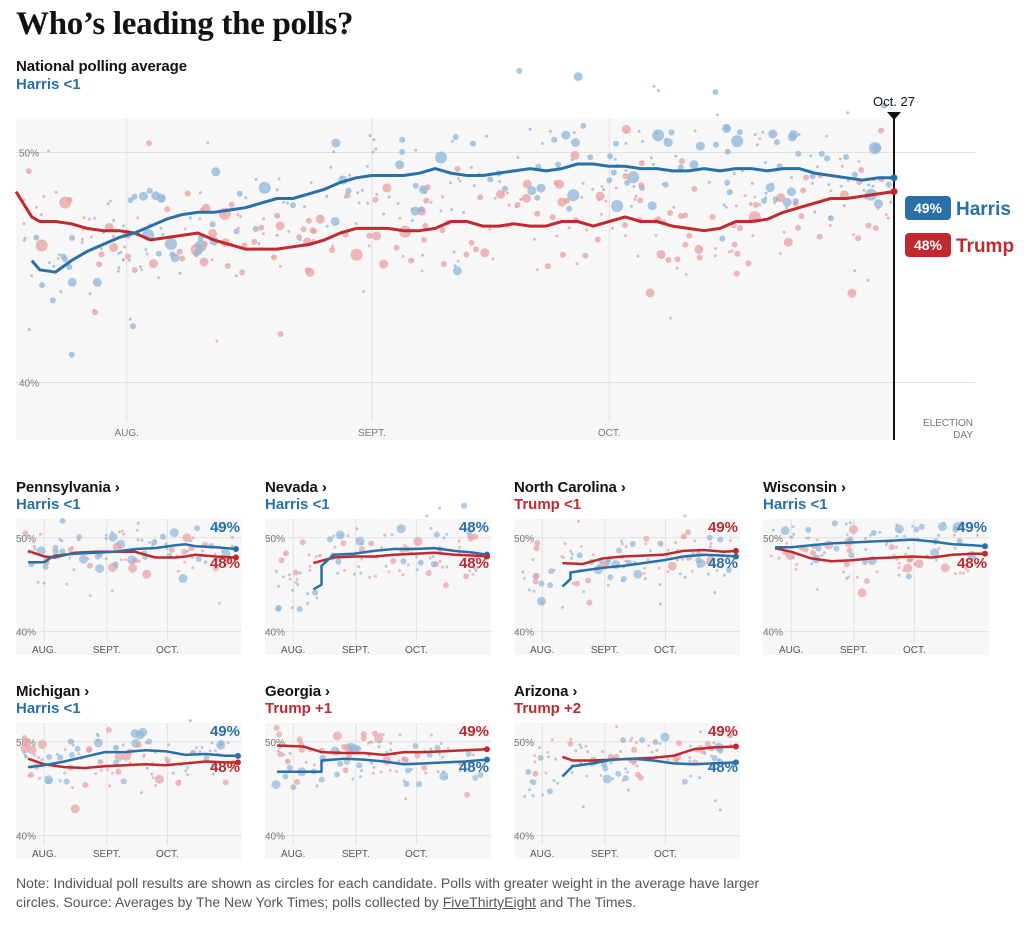  I want to click on state-title: Arizona ›, so click(546, 691).